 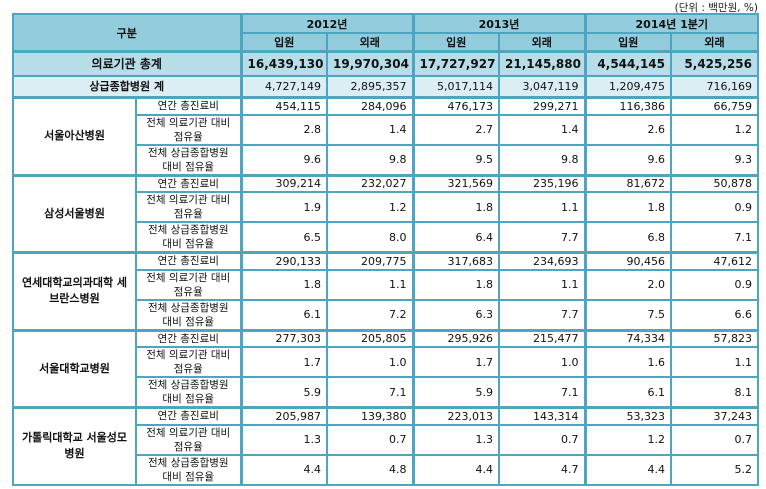 What do you see at coordinates (455, 338) in the screenshot?
I see `cell: 295,926` at bounding box center [455, 338].